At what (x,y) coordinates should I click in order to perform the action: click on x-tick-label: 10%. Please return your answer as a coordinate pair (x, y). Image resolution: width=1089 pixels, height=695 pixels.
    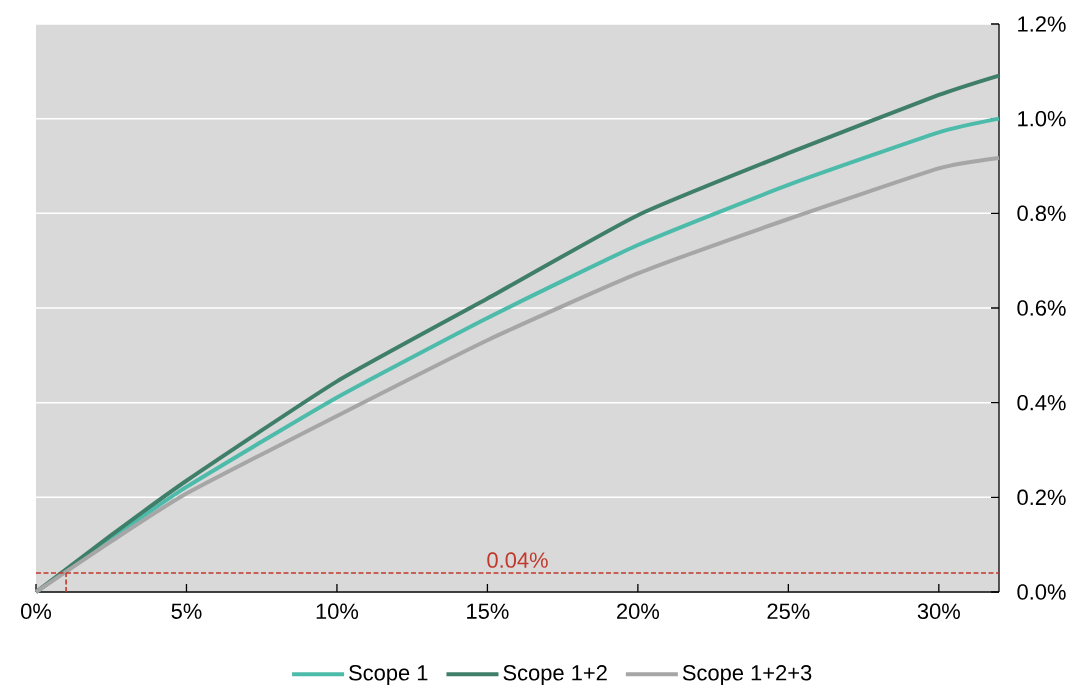
    Looking at the image, I should click on (337, 611).